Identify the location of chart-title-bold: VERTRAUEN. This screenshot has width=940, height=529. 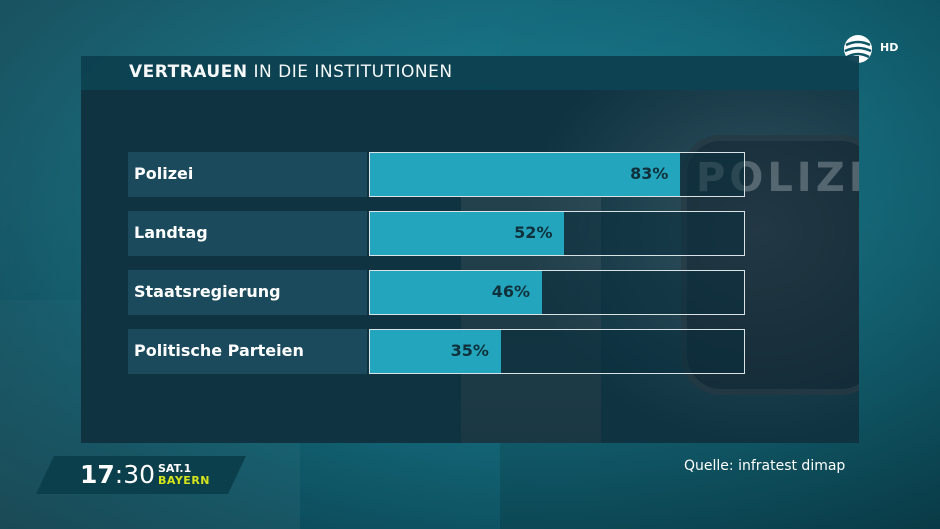
(188, 72).